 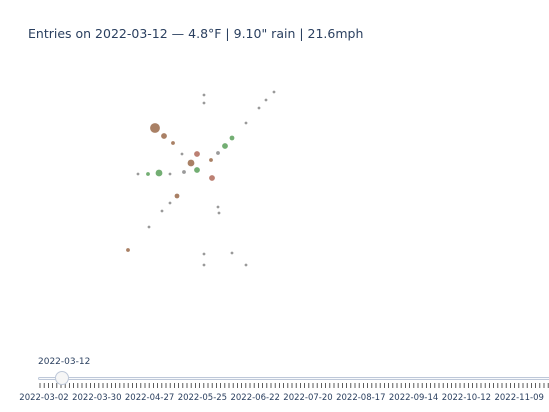 What do you see at coordinates (361, 398) in the screenshot?
I see `slider-tick-label: 2022-08-17` at bounding box center [361, 398].